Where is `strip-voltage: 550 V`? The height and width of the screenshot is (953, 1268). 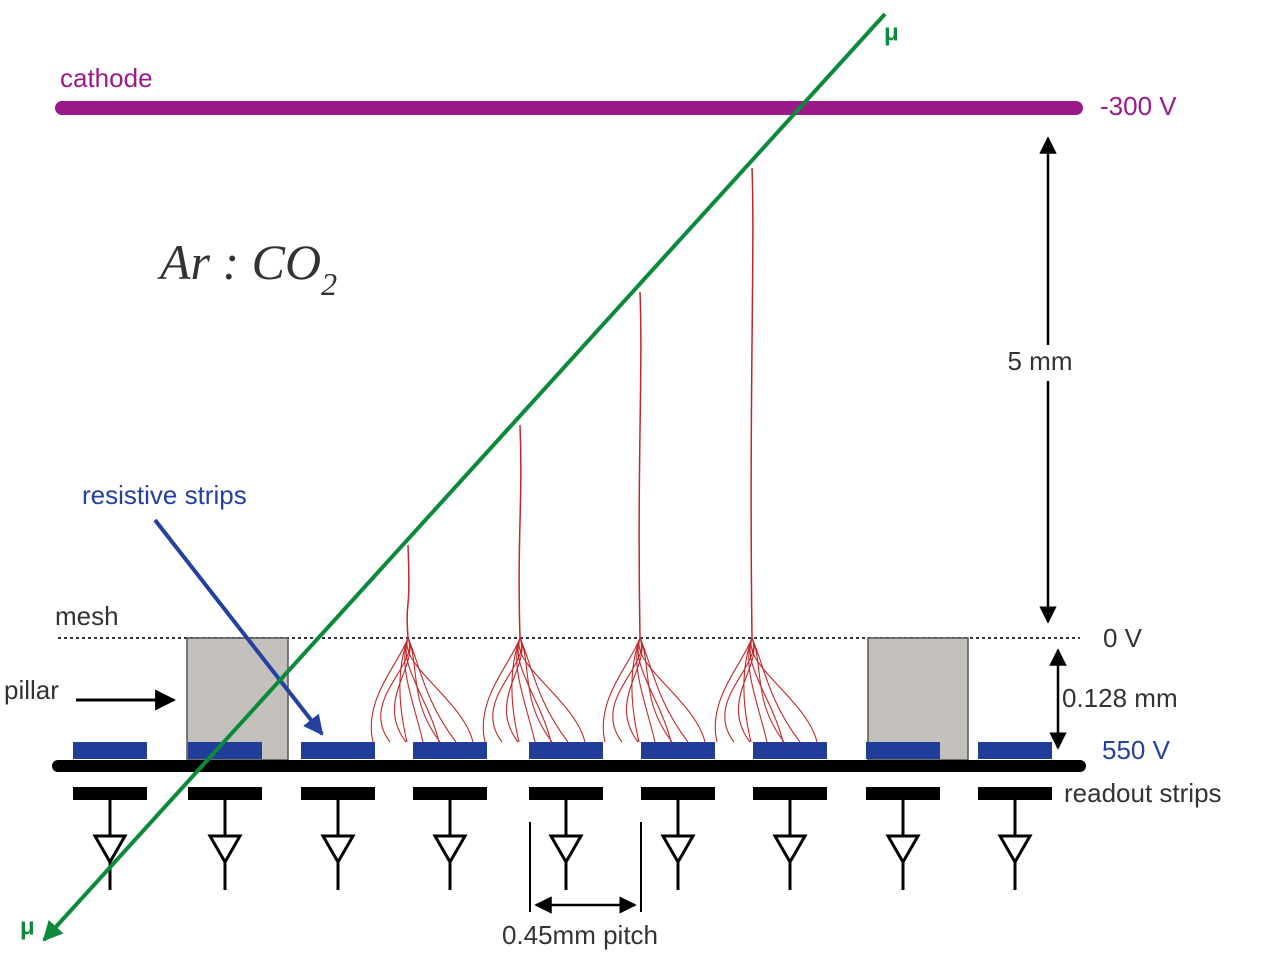 strip-voltage: 550 V is located at coordinates (1136, 750).